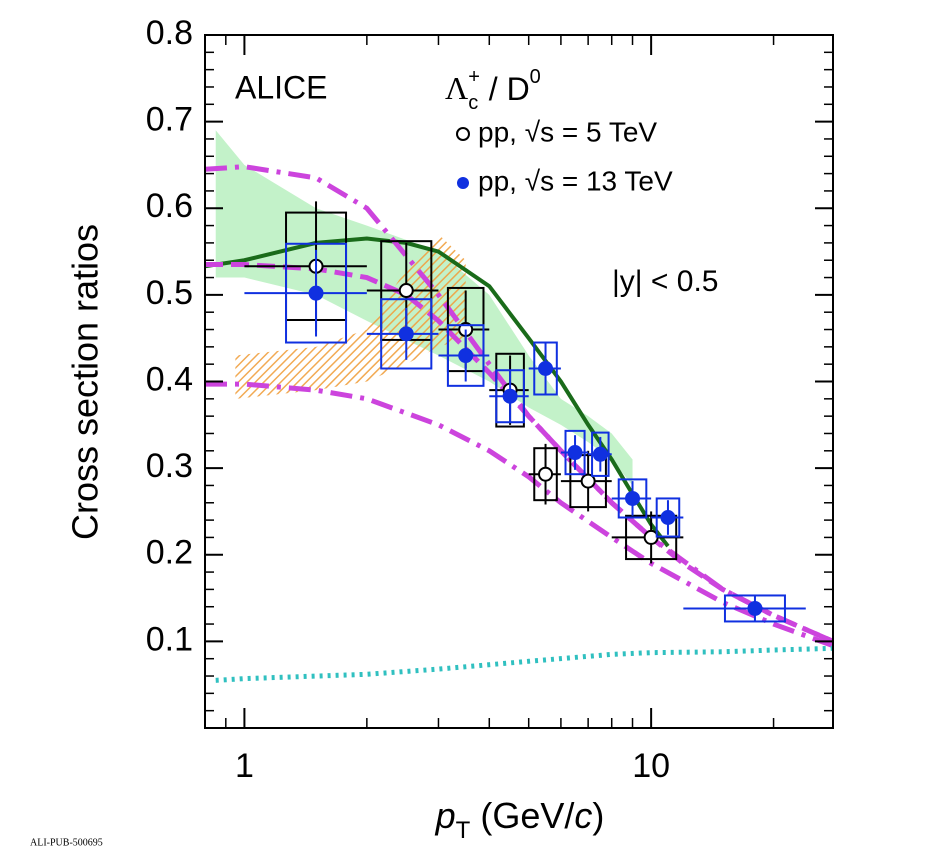 Image resolution: width=948 pixels, height=865 pixels. What do you see at coordinates (169, 466) in the screenshot?
I see `y-tick-label: 0.3` at bounding box center [169, 466].